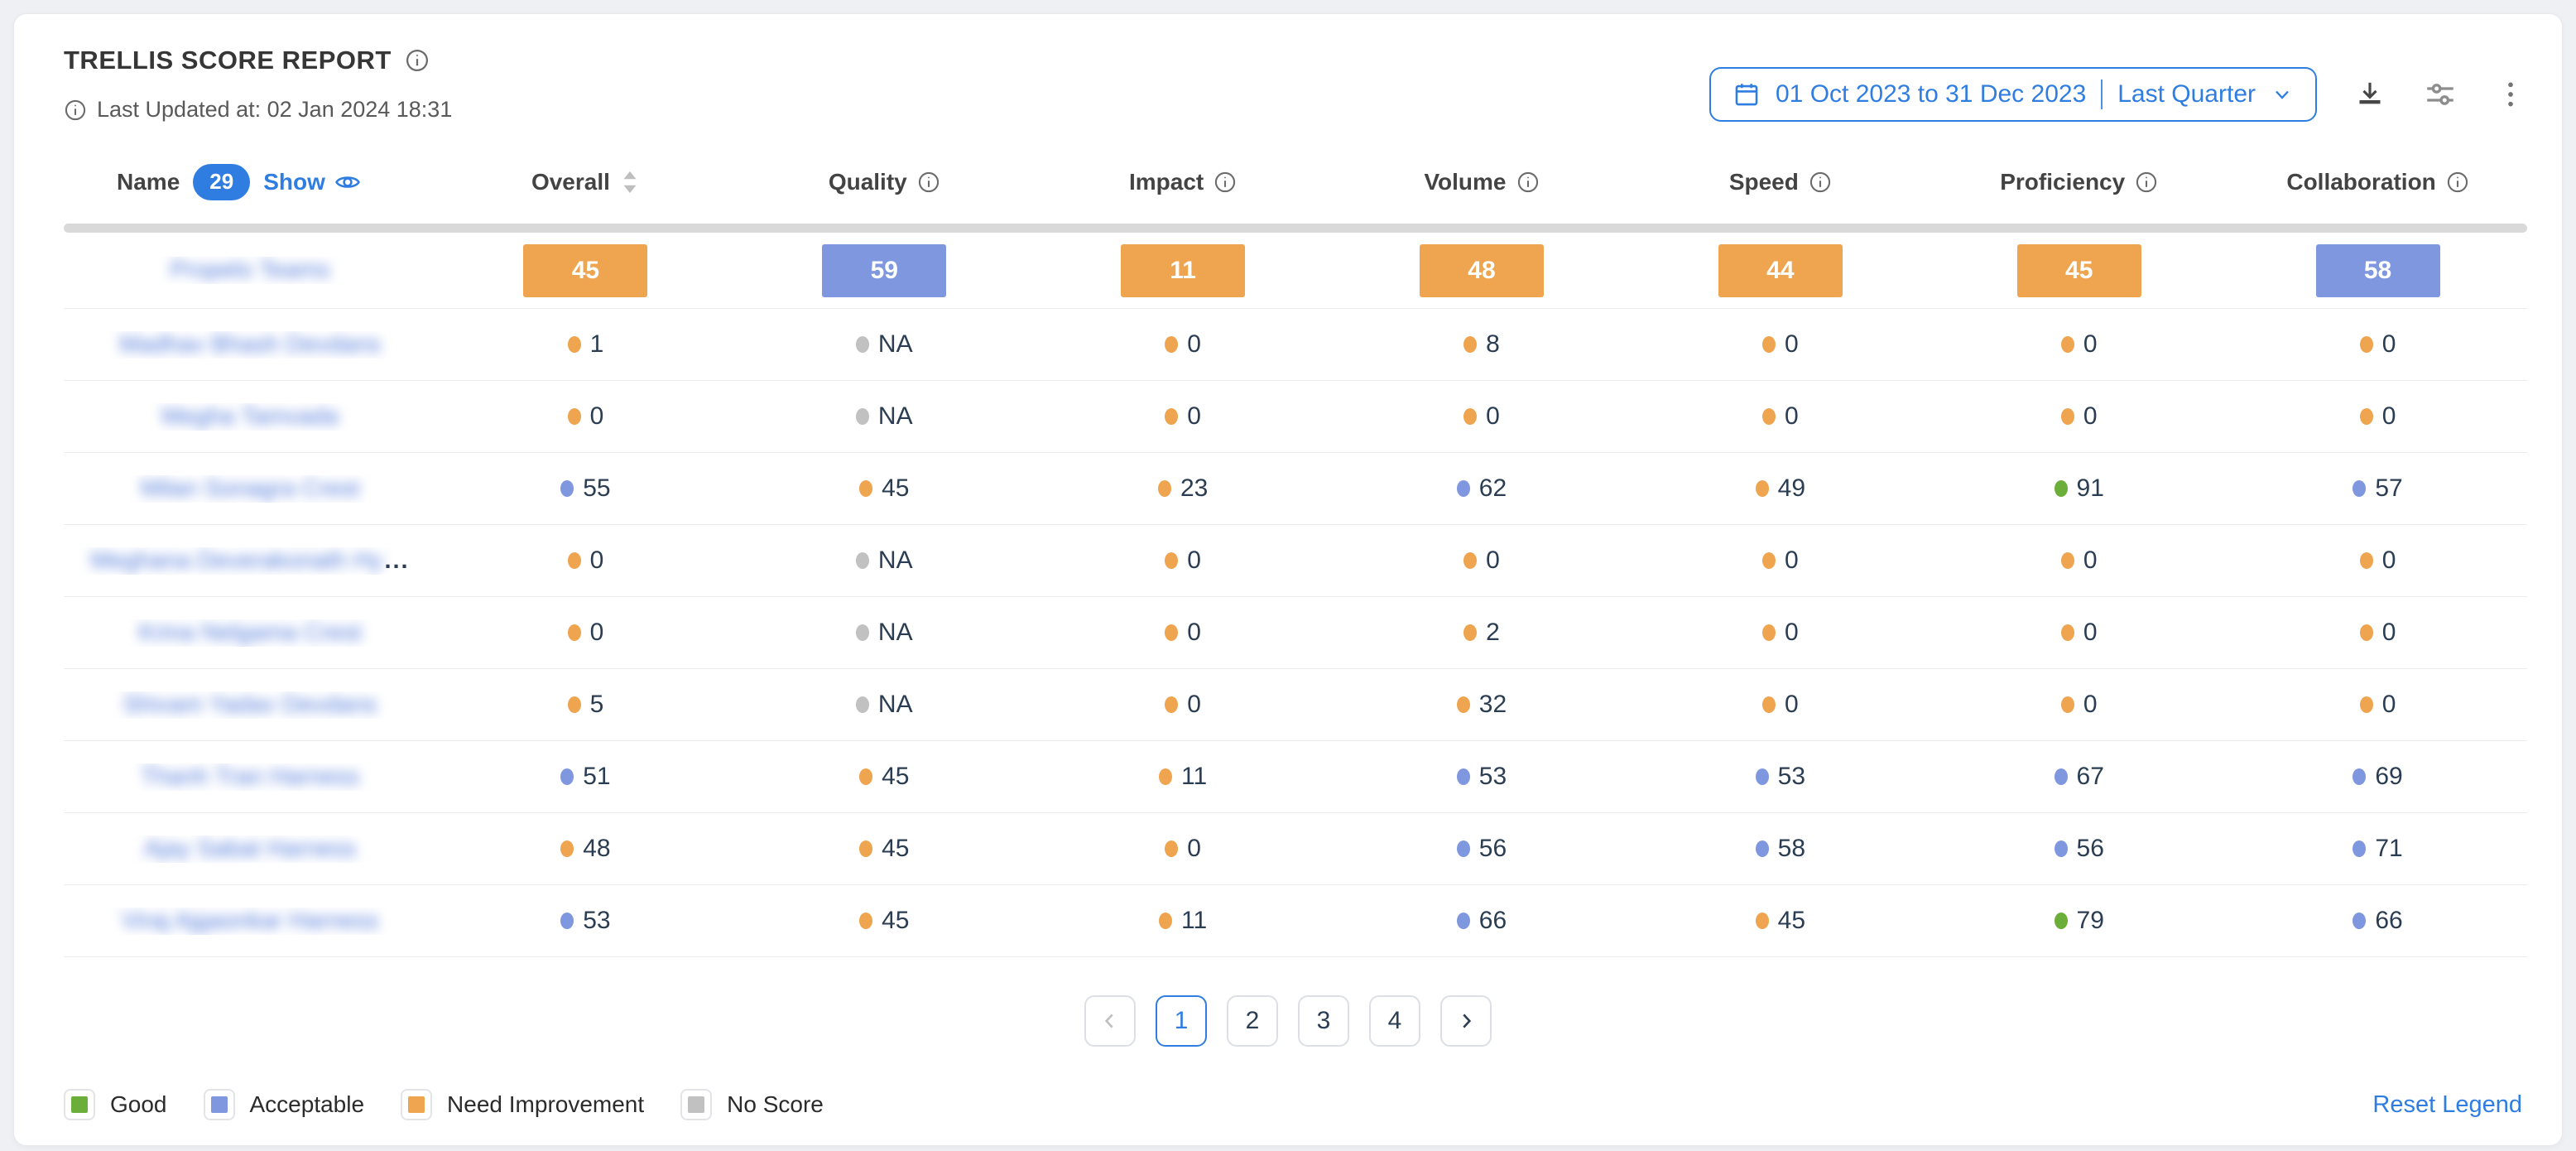 The width and height of the screenshot is (2576, 1151). I want to click on row-name-link: Ajay Sabat Harness, so click(250, 849).